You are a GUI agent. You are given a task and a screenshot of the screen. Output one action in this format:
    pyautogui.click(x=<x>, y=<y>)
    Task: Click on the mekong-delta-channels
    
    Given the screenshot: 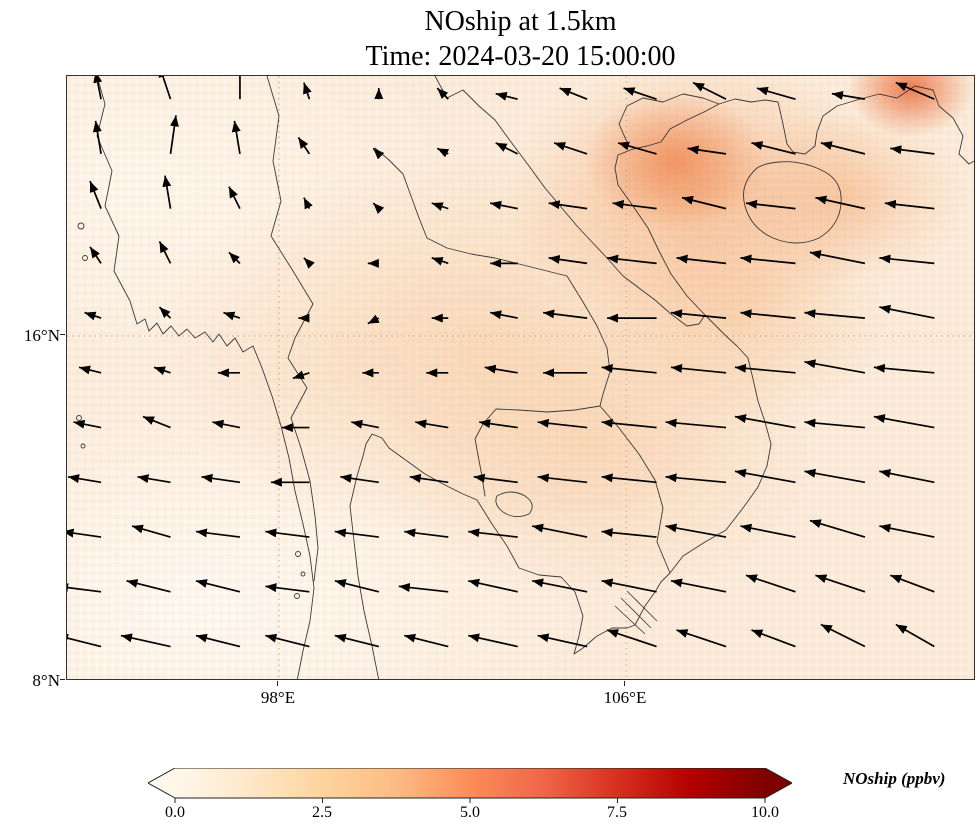 What is the action you would take?
    pyautogui.click(x=636, y=612)
    